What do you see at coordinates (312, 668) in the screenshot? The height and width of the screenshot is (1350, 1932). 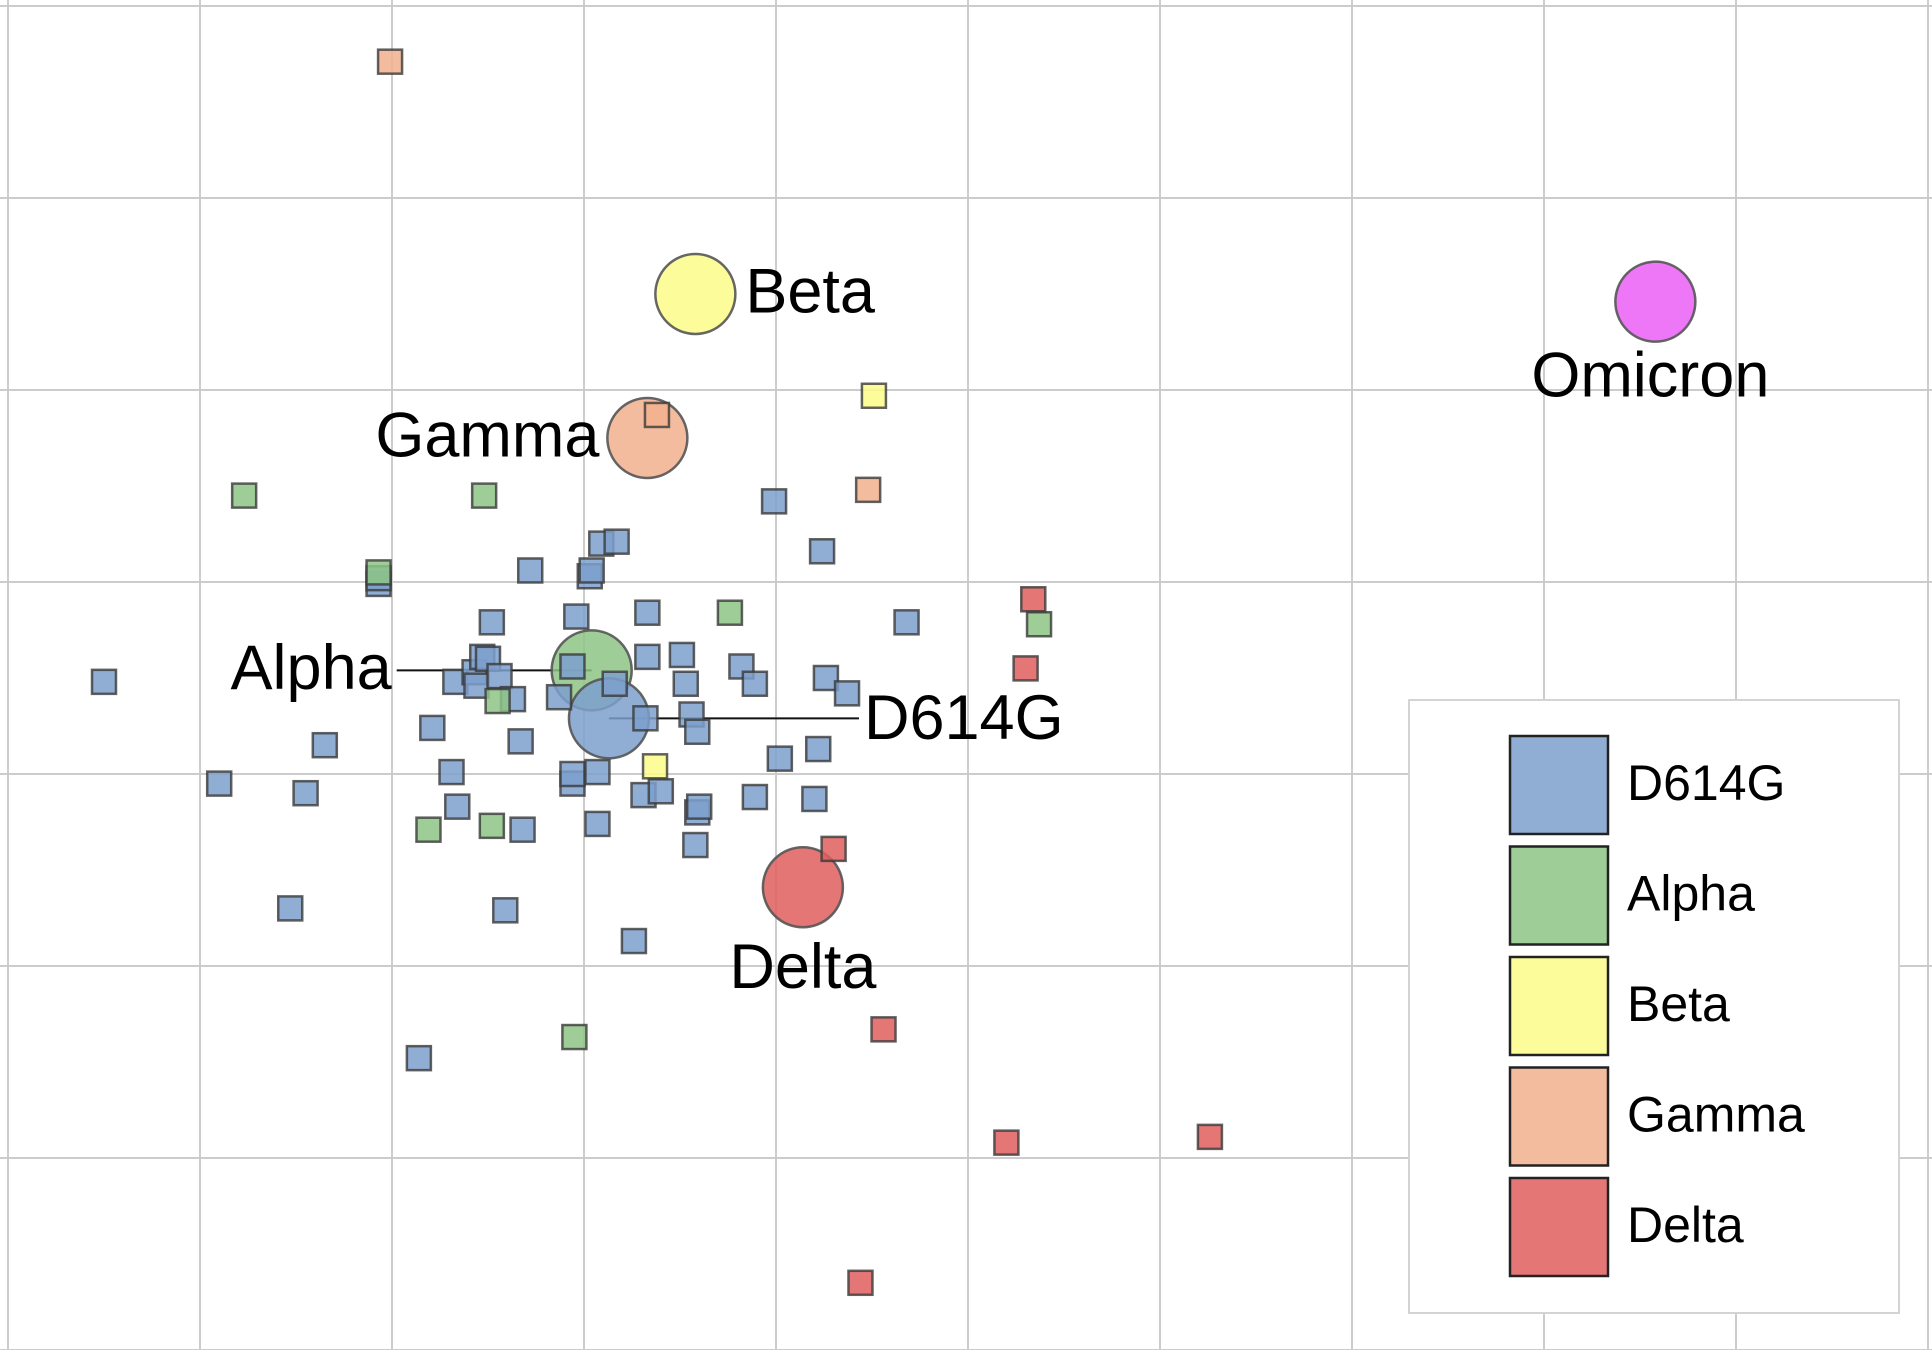 I see `antigen-label-alpha: Alpha` at bounding box center [312, 668].